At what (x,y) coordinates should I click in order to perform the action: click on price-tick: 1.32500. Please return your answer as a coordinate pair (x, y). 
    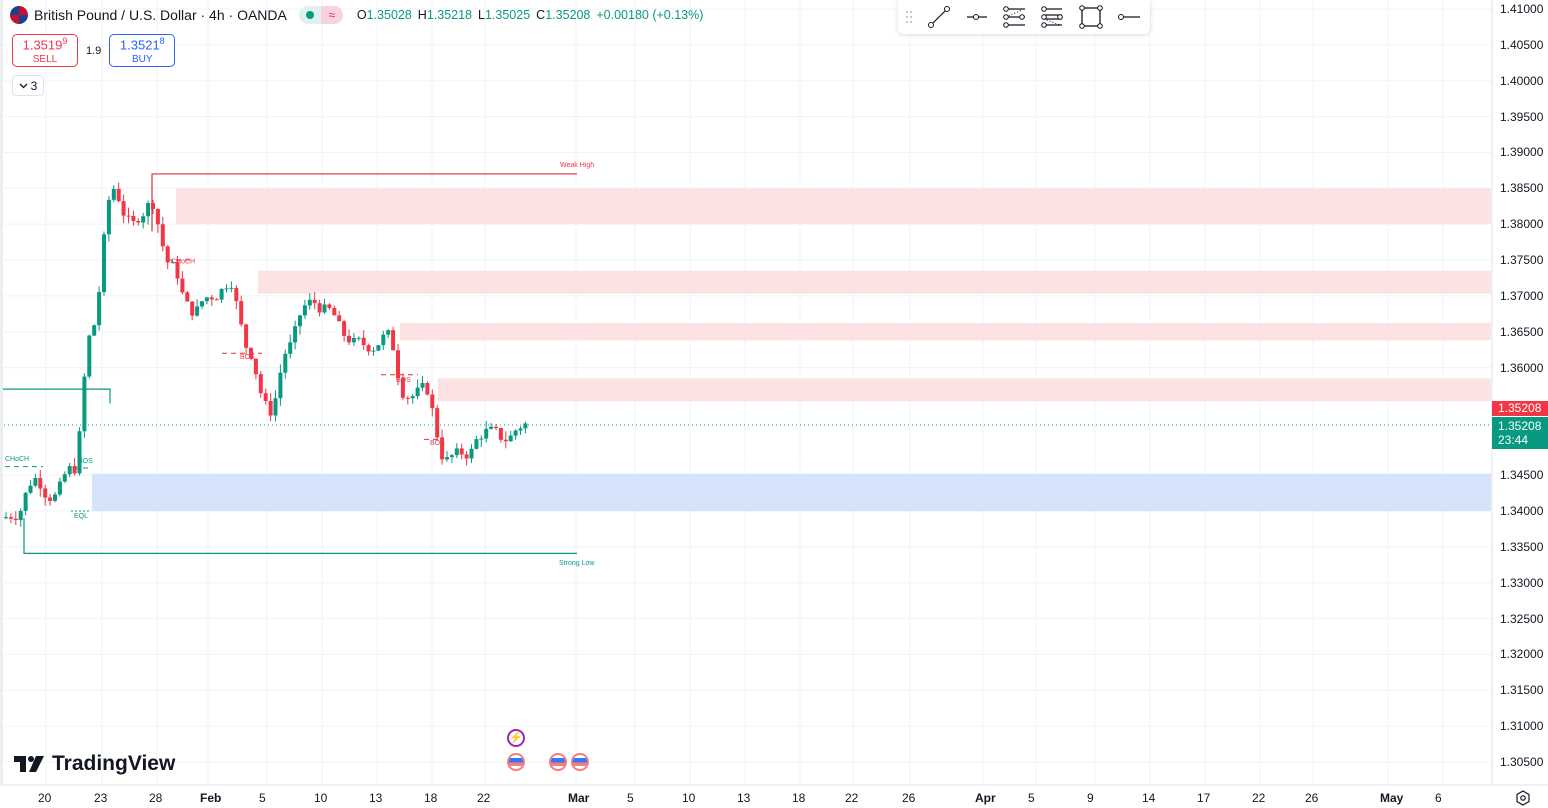
    Looking at the image, I should click on (1522, 618).